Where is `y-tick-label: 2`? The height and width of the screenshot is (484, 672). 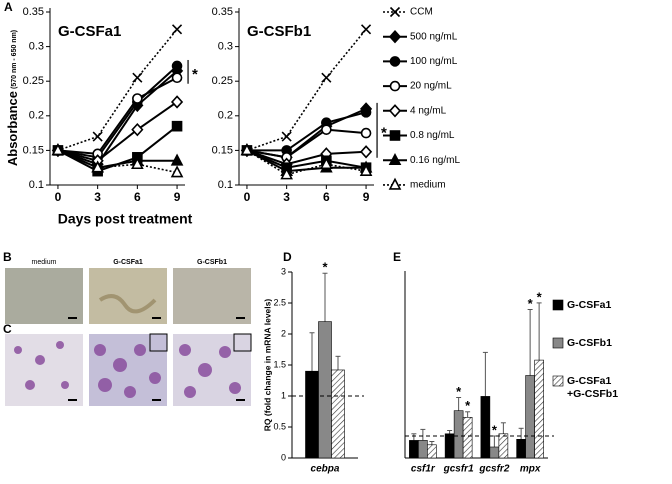 y-tick-label: 2 is located at coordinates (283, 333).